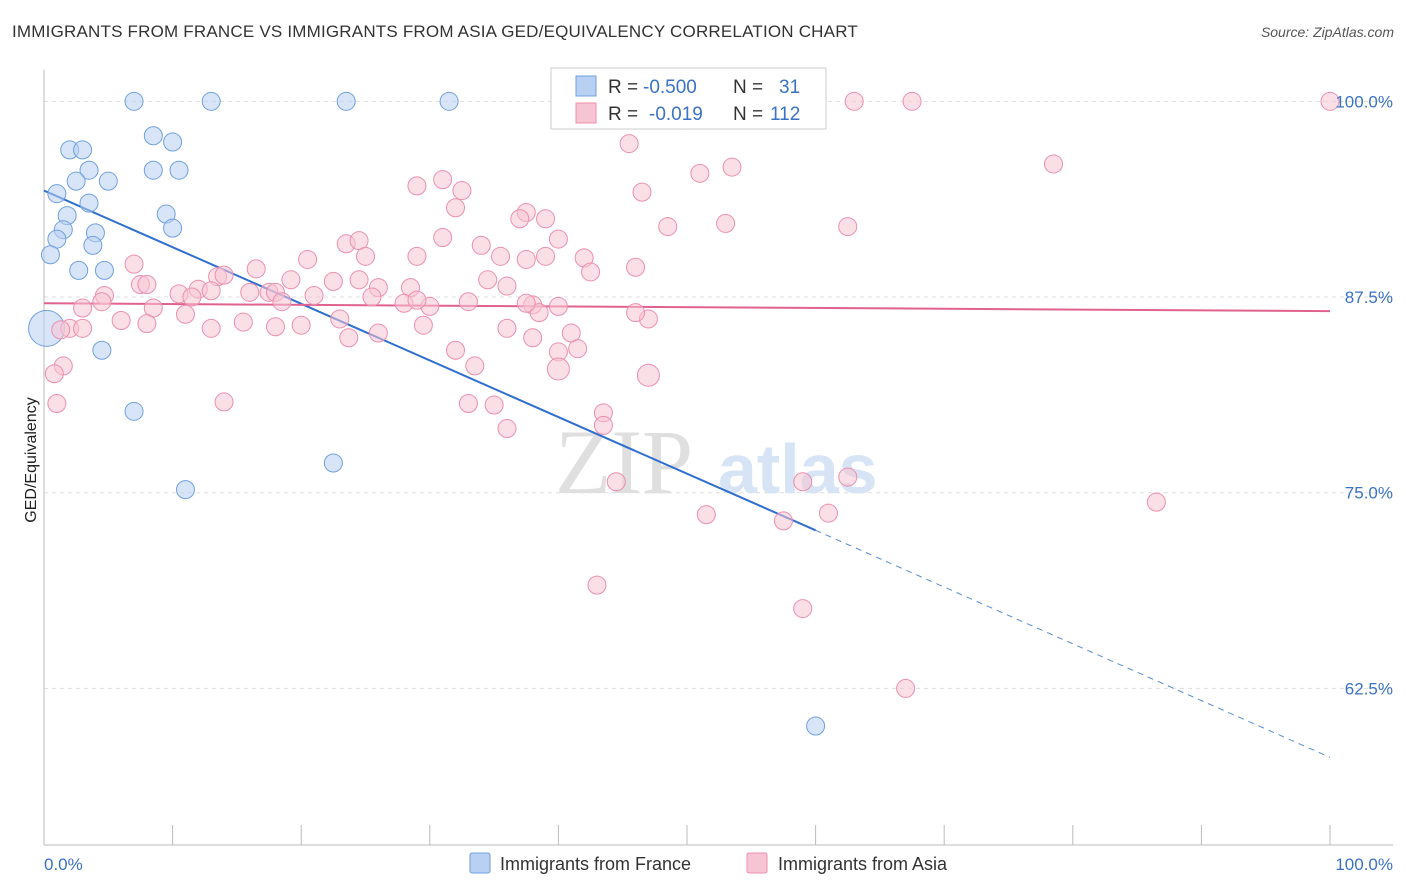  I want to click on y-tick-label: 87.5%, so click(1369, 297).